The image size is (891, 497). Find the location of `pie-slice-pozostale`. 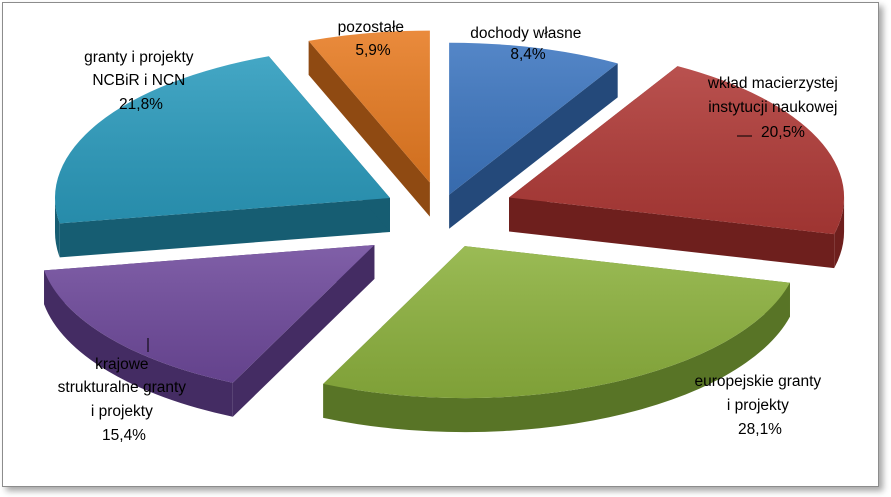

pie-slice-pozostale is located at coordinates (369, 123).